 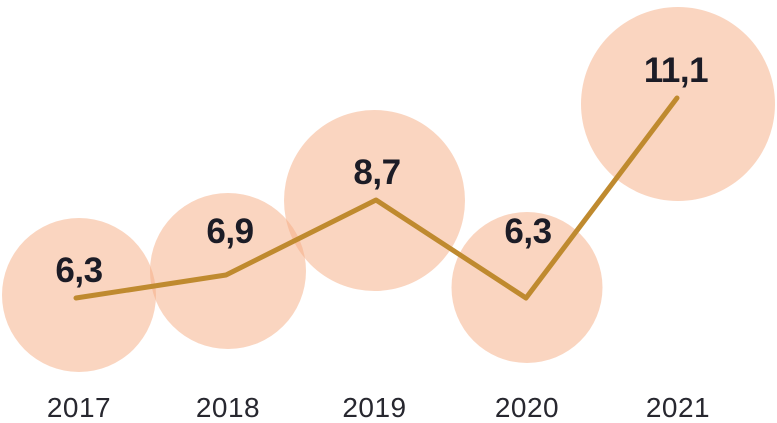 I want to click on bubble-2021, so click(x=678, y=104).